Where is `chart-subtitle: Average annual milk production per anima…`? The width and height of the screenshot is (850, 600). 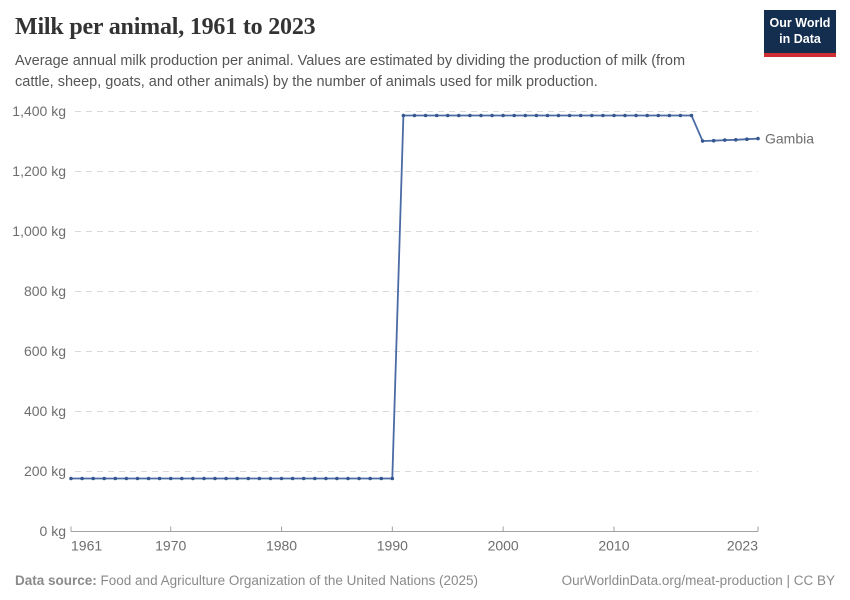
chart-subtitle: Average annual milk production per anima… is located at coordinates (350, 72).